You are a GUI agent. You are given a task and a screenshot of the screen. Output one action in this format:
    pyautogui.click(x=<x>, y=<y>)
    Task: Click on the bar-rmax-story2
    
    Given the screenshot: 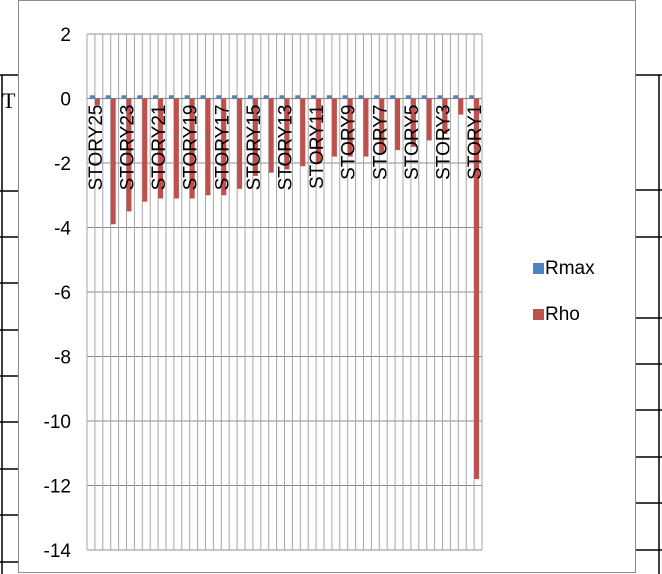 What is the action you would take?
    pyautogui.click(x=456, y=97)
    